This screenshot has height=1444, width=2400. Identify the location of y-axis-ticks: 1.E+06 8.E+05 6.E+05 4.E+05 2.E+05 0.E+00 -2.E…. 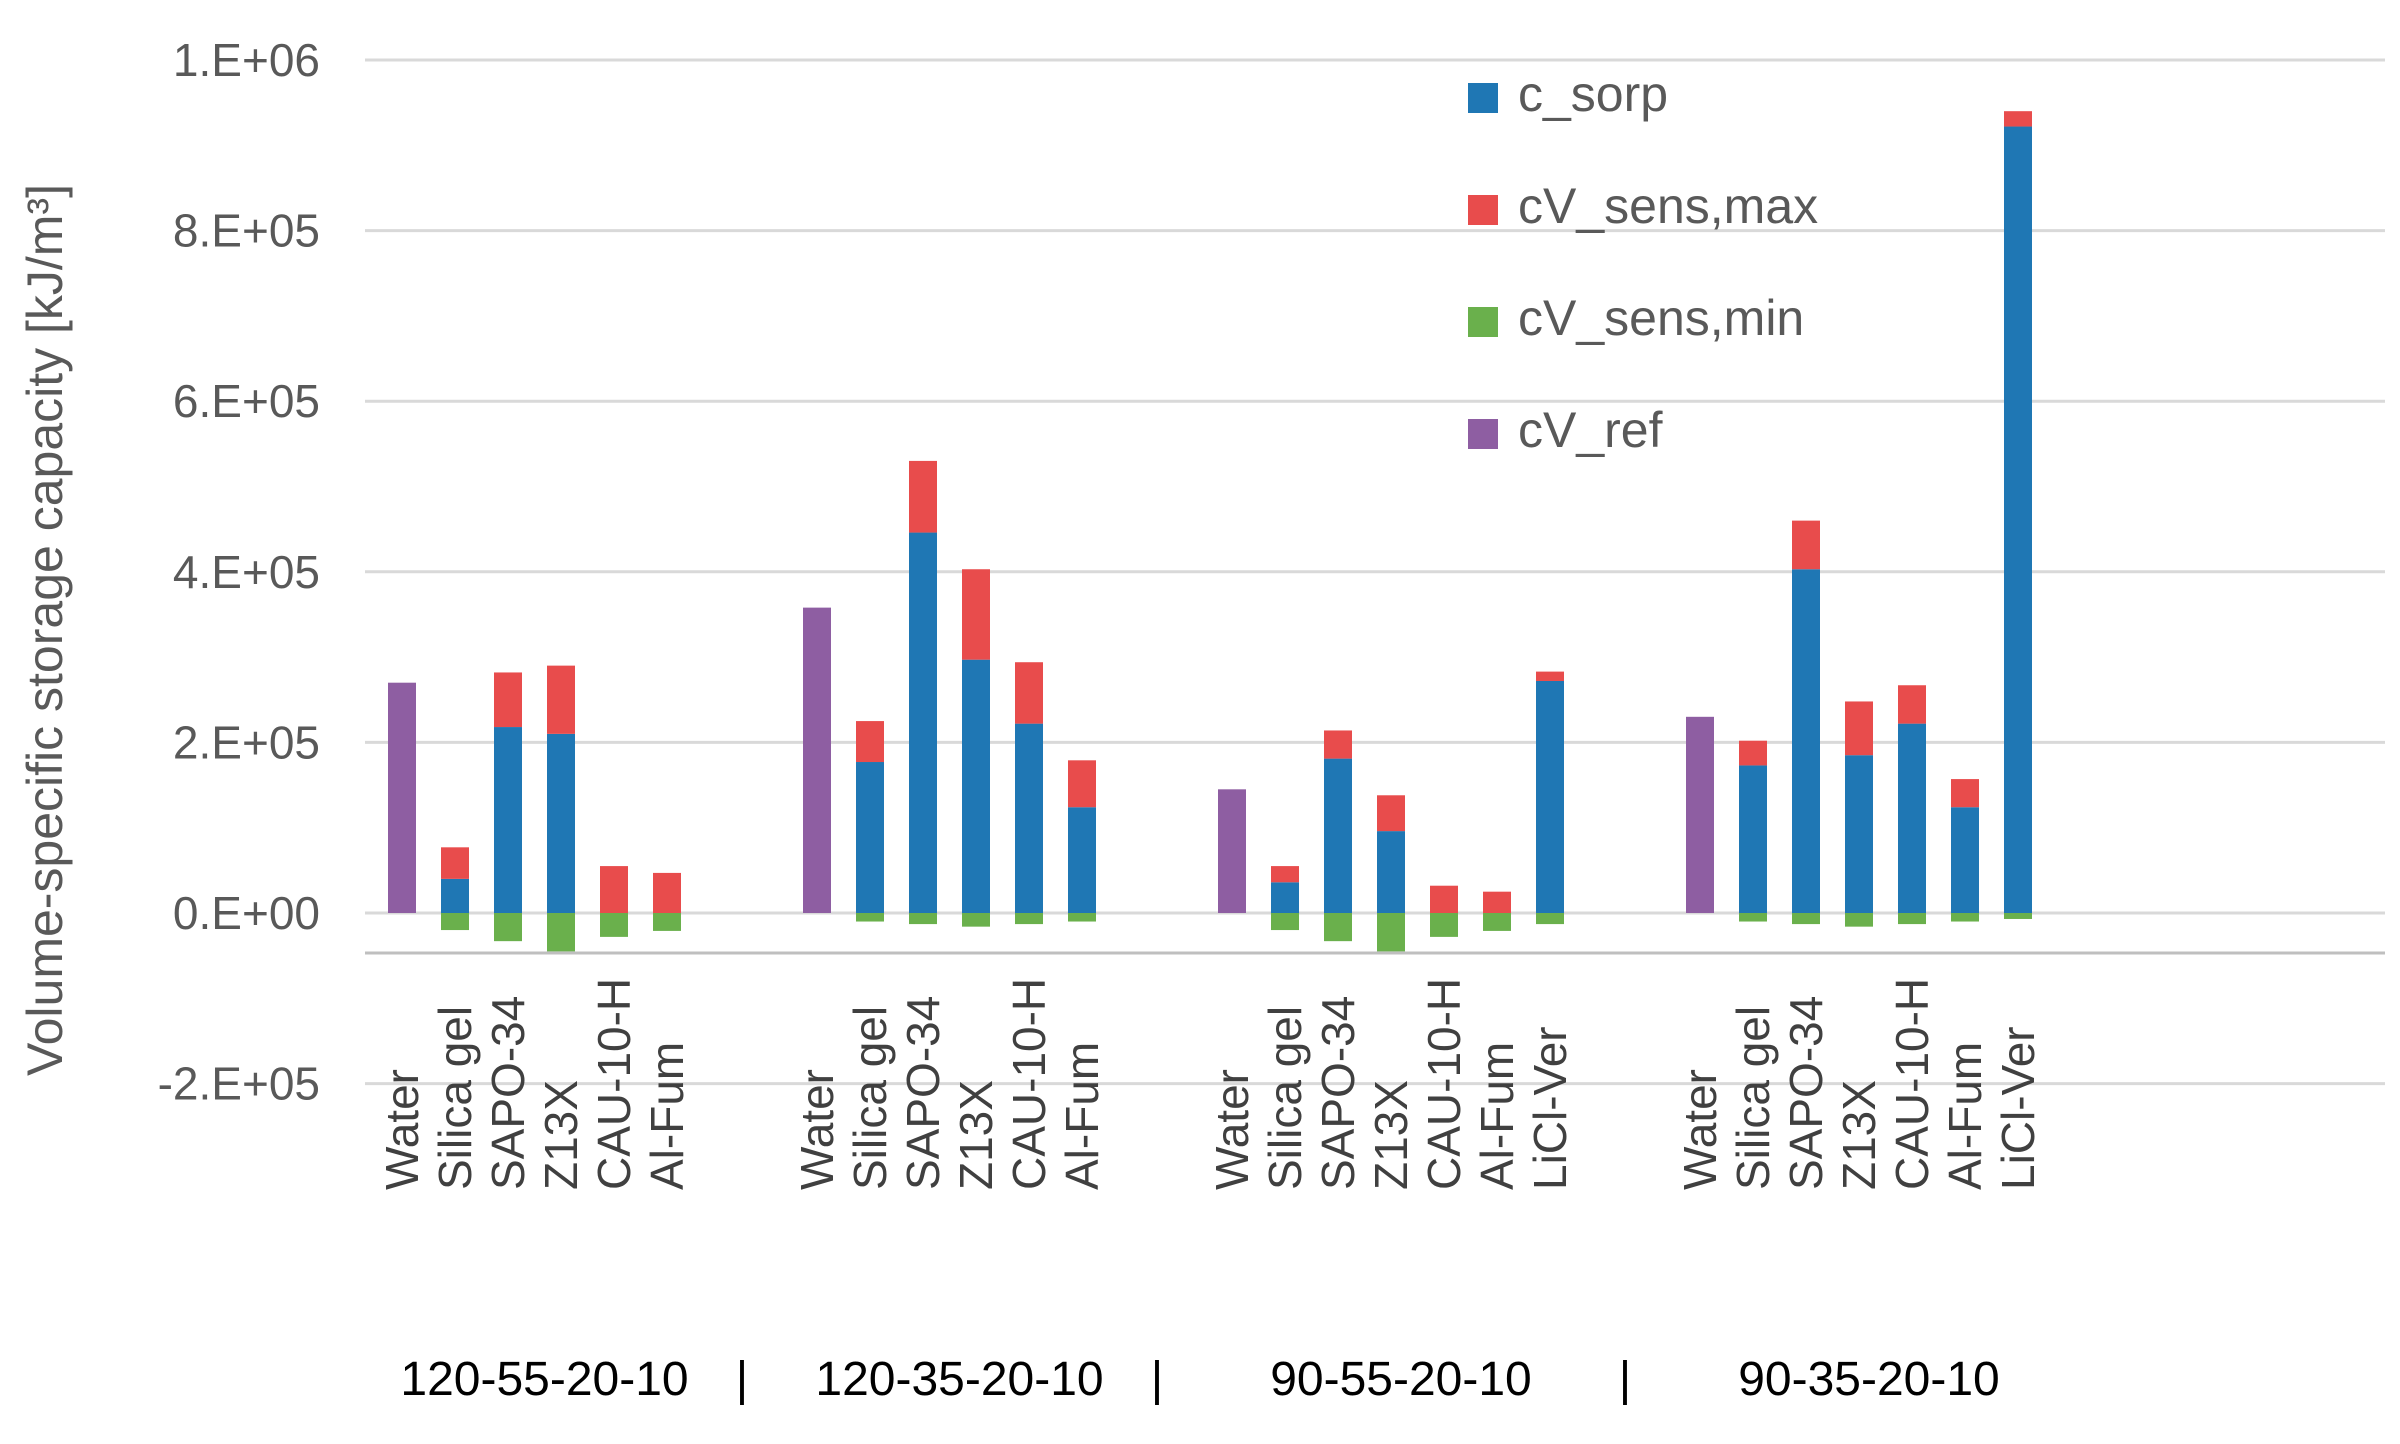
(239, 572).